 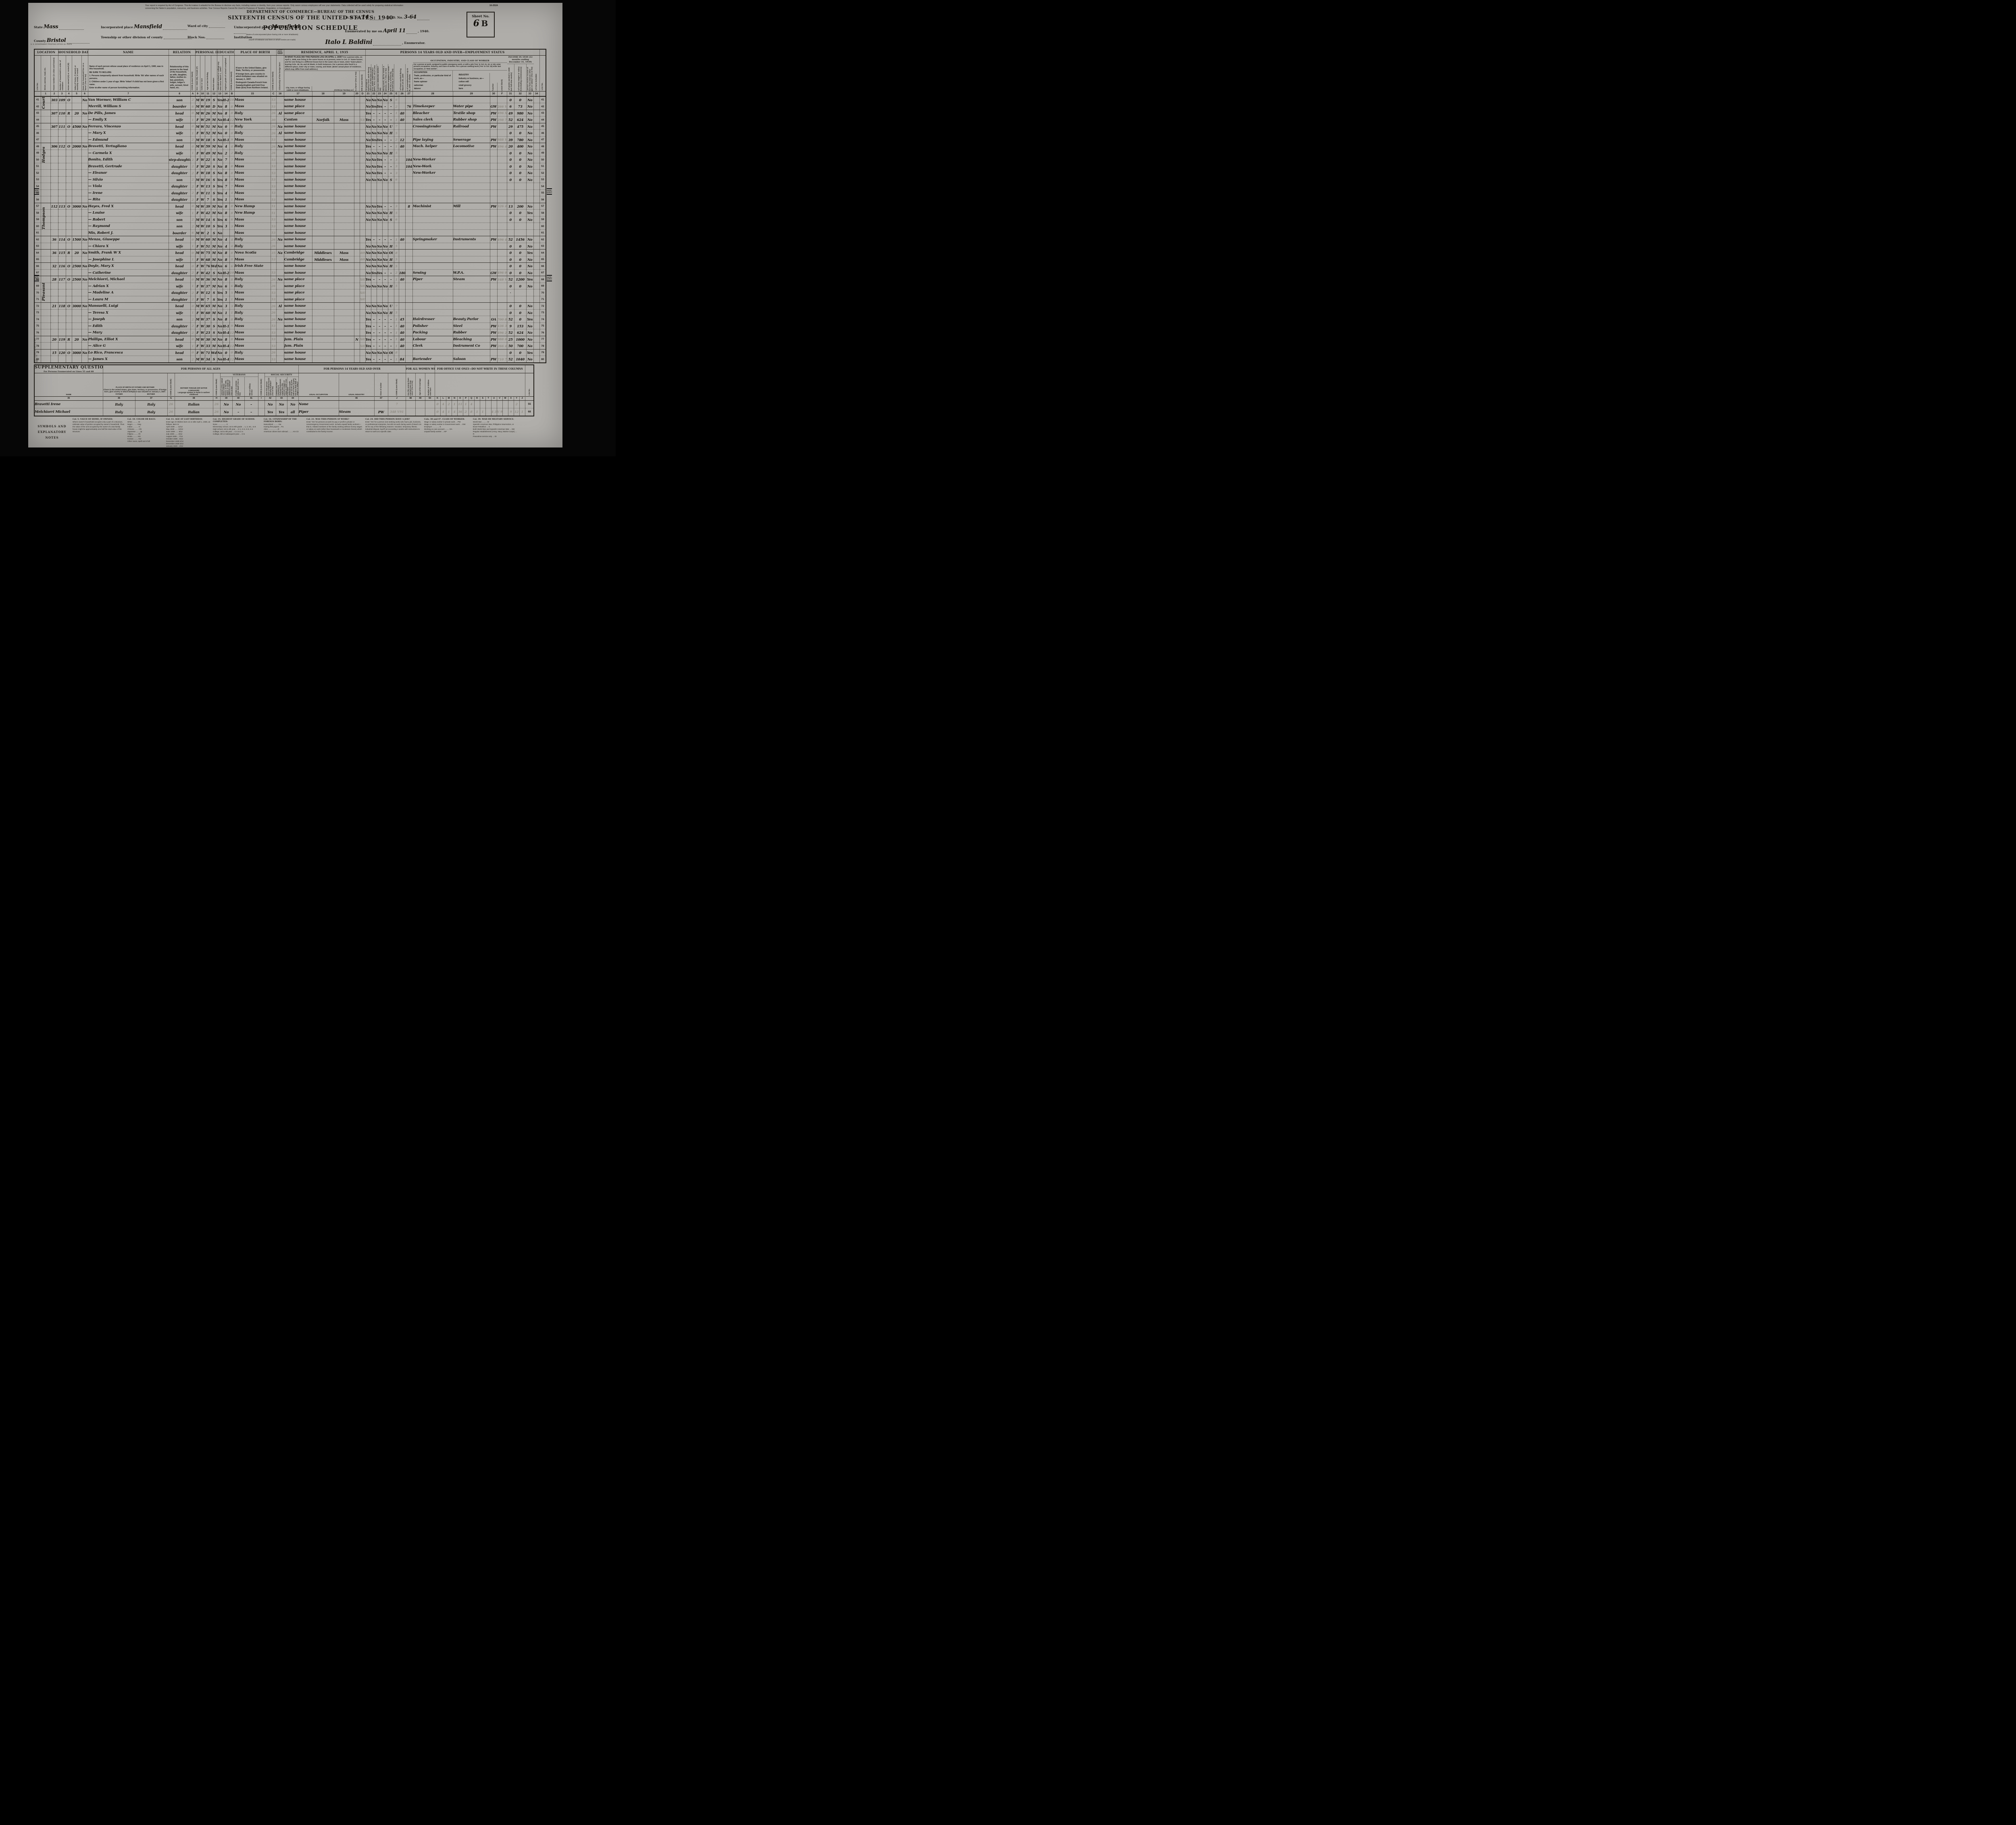 I want to click on cell: 266 421, so click(x=502, y=346).